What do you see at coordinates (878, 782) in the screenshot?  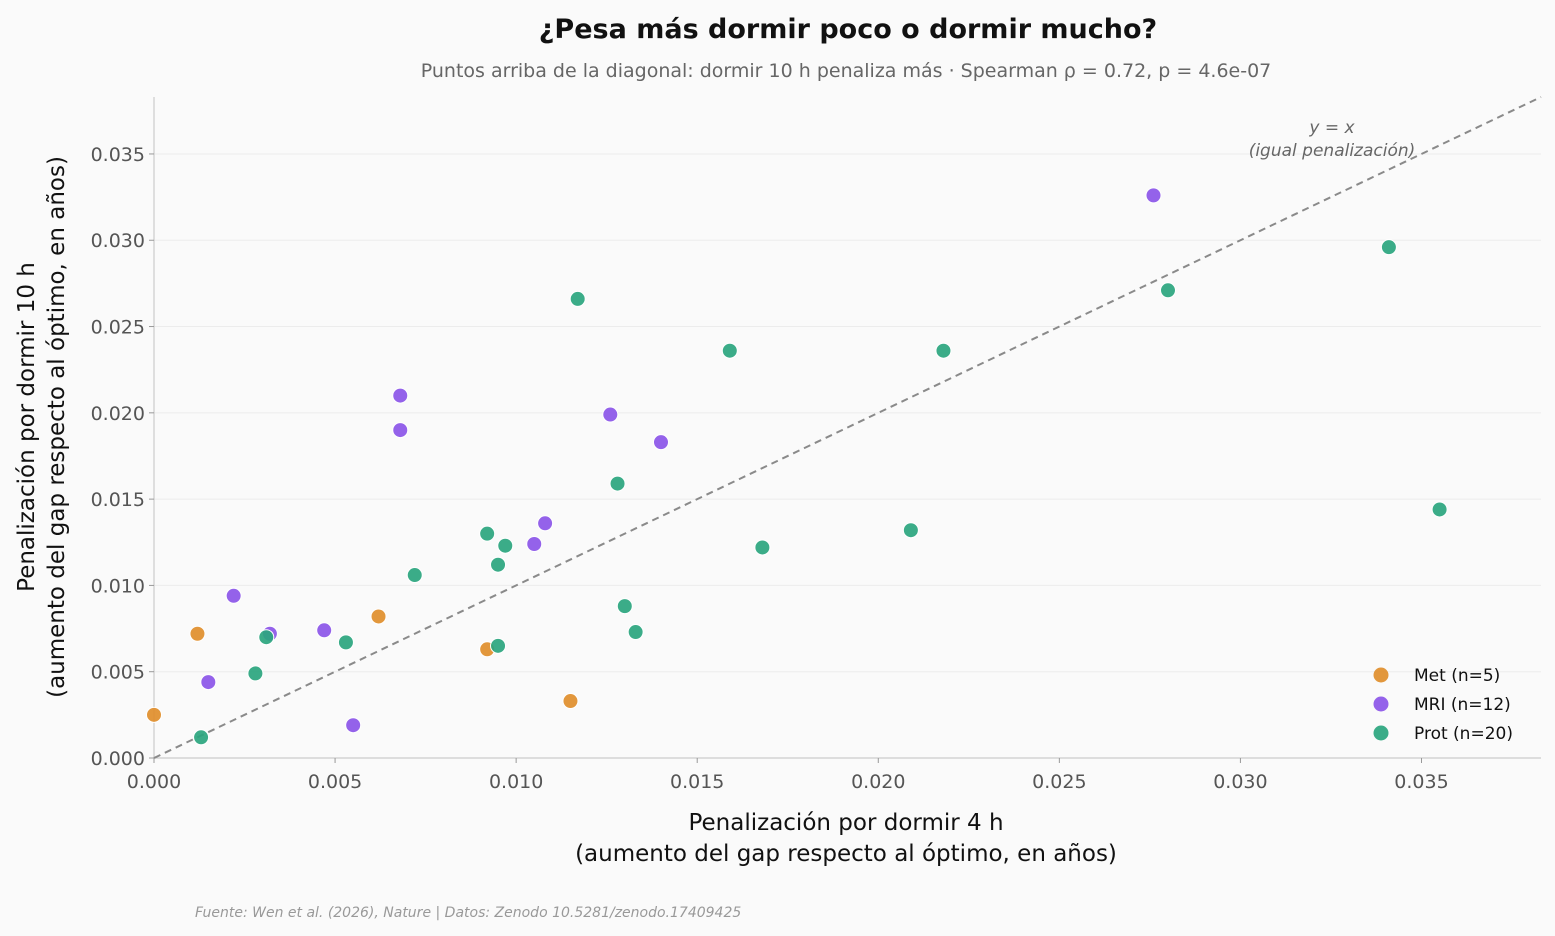 I see `x-tick-label: 0.020` at bounding box center [878, 782].